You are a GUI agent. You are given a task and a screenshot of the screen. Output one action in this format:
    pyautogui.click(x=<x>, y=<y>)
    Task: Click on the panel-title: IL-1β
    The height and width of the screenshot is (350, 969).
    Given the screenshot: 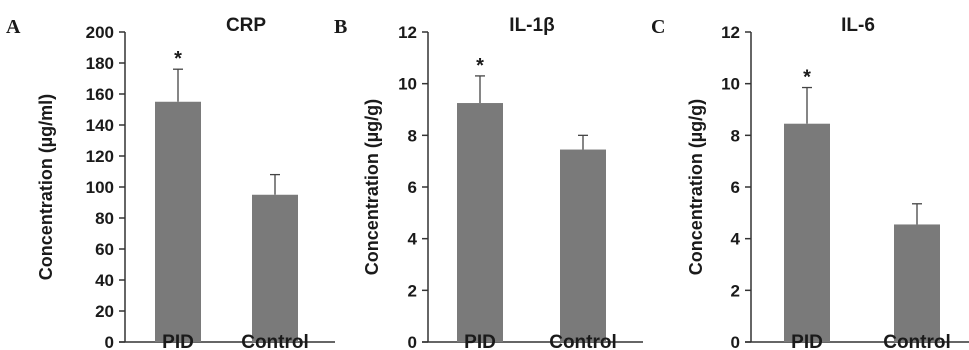 What is the action you would take?
    pyautogui.click(x=531, y=25)
    